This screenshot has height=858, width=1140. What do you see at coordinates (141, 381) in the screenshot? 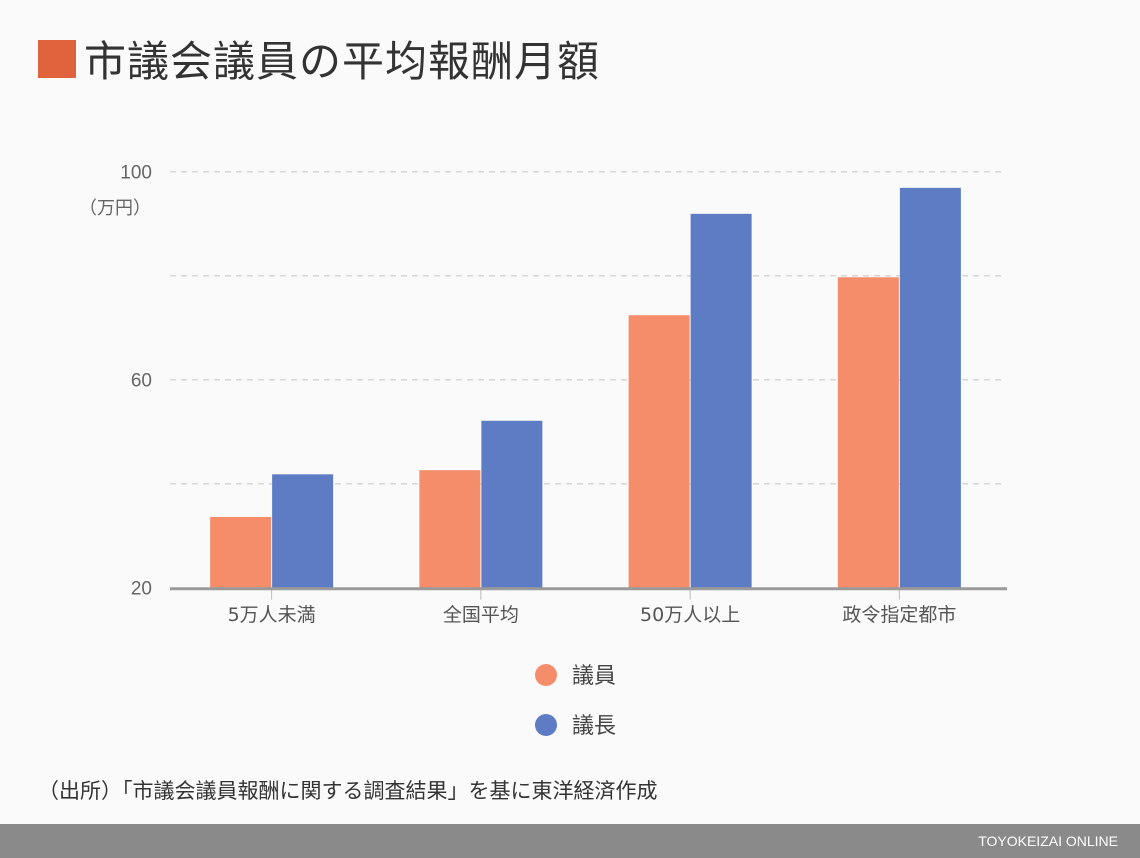
I see `y-tick-label: 60` at bounding box center [141, 381].